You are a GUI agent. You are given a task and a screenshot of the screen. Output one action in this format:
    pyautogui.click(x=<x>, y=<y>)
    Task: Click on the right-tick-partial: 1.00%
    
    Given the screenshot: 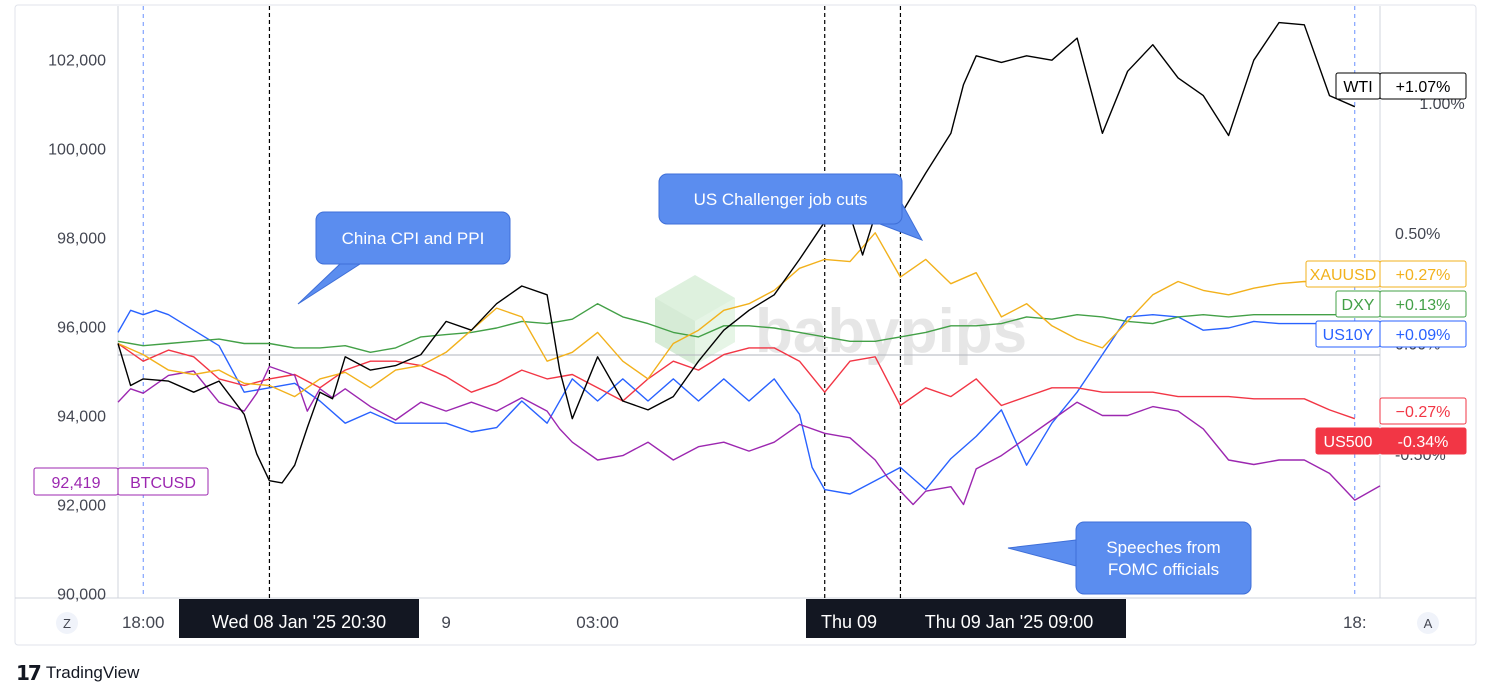 What is the action you would take?
    pyautogui.click(x=1441, y=104)
    